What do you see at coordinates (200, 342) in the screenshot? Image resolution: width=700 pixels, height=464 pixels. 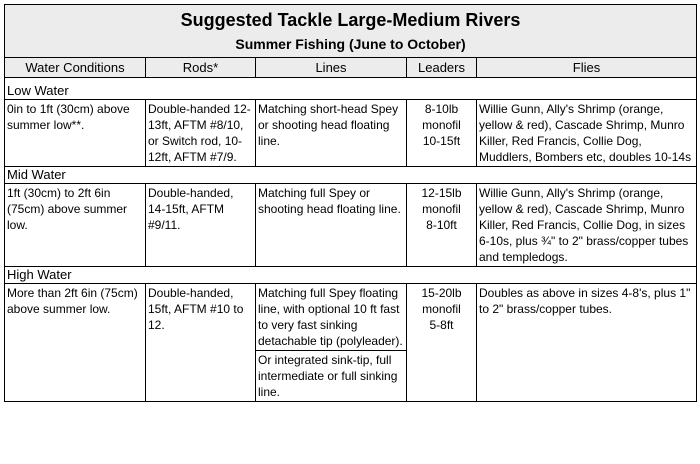 I see `cell-rods-high: Double-handed, 15ft, AFTM #10 to 12.` at bounding box center [200, 342].